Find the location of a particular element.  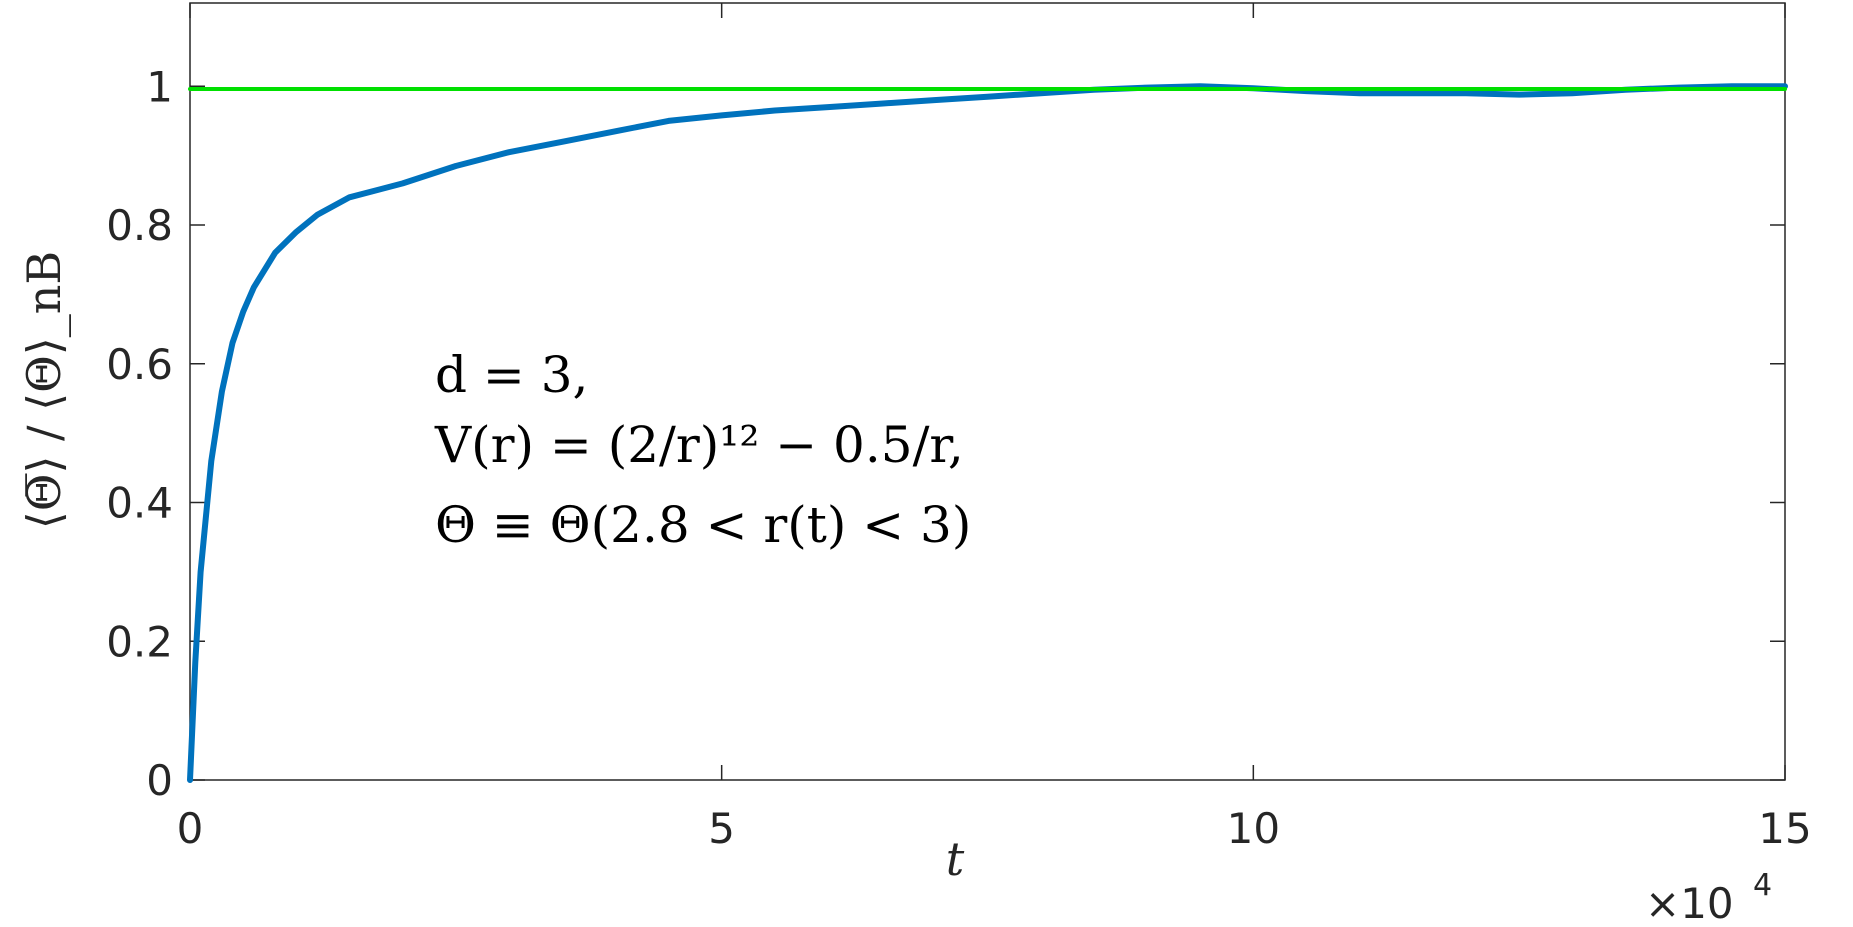

y-axis-label: ⟨Θ̅⟩ / ⟨Θ⟩_nB is located at coordinates (44, 390).